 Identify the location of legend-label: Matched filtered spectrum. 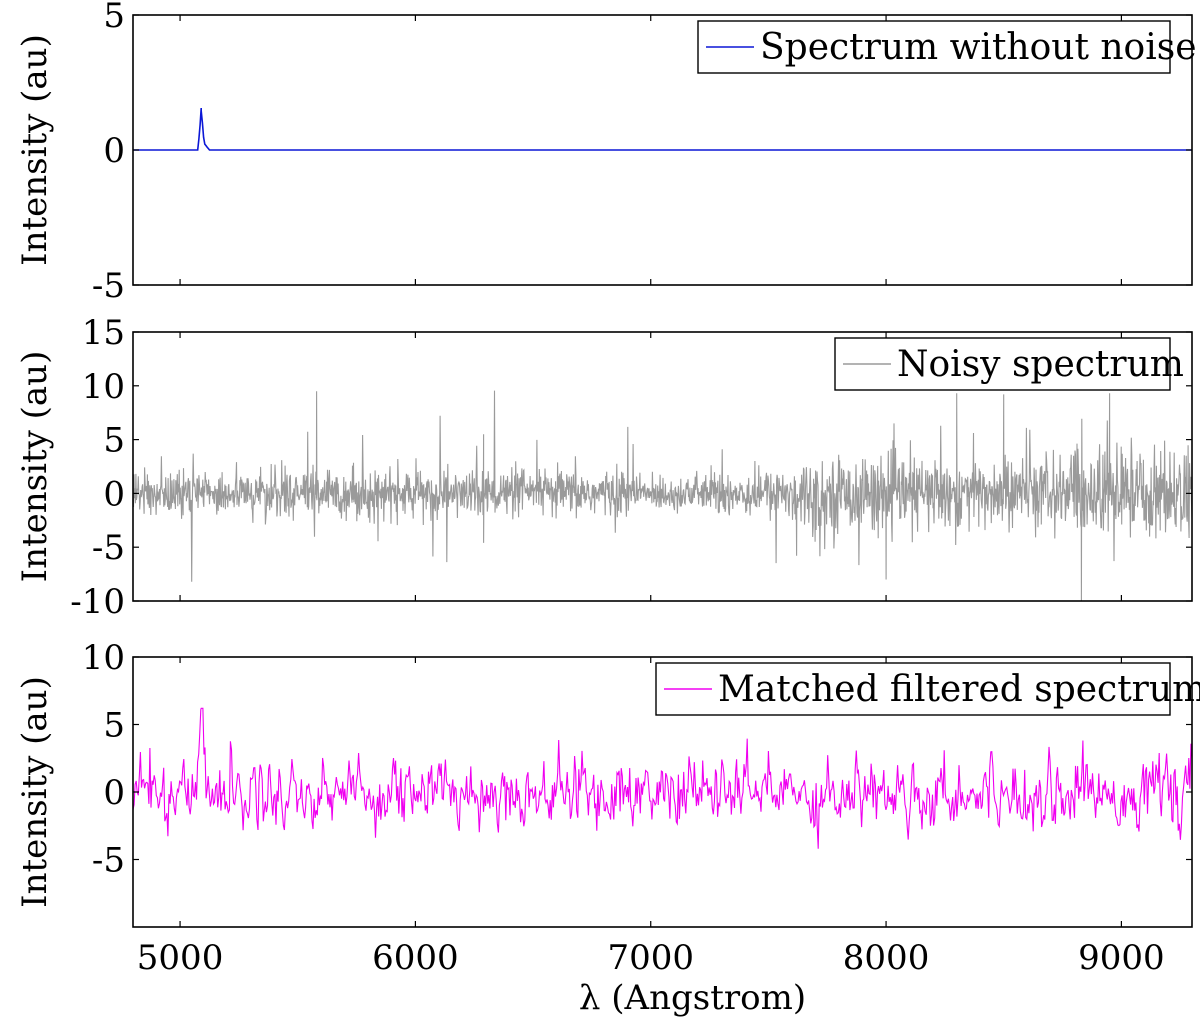
(959, 689).